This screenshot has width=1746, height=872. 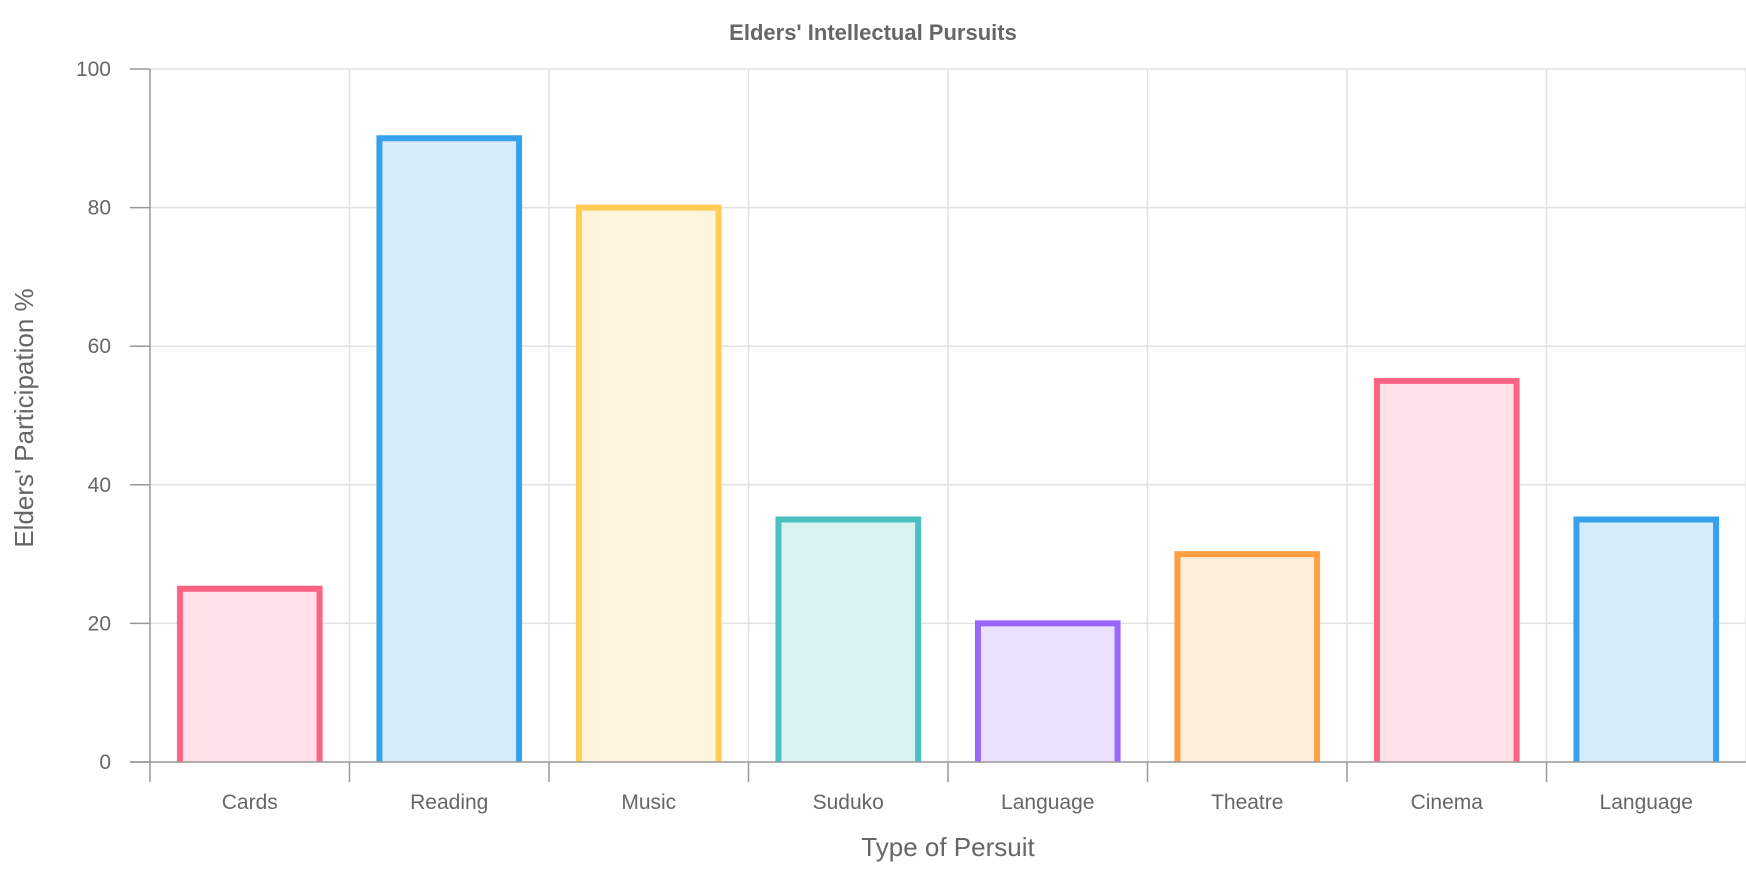 What do you see at coordinates (848, 802) in the screenshot?
I see `x-tick-label: Suduko` at bounding box center [848, 802].